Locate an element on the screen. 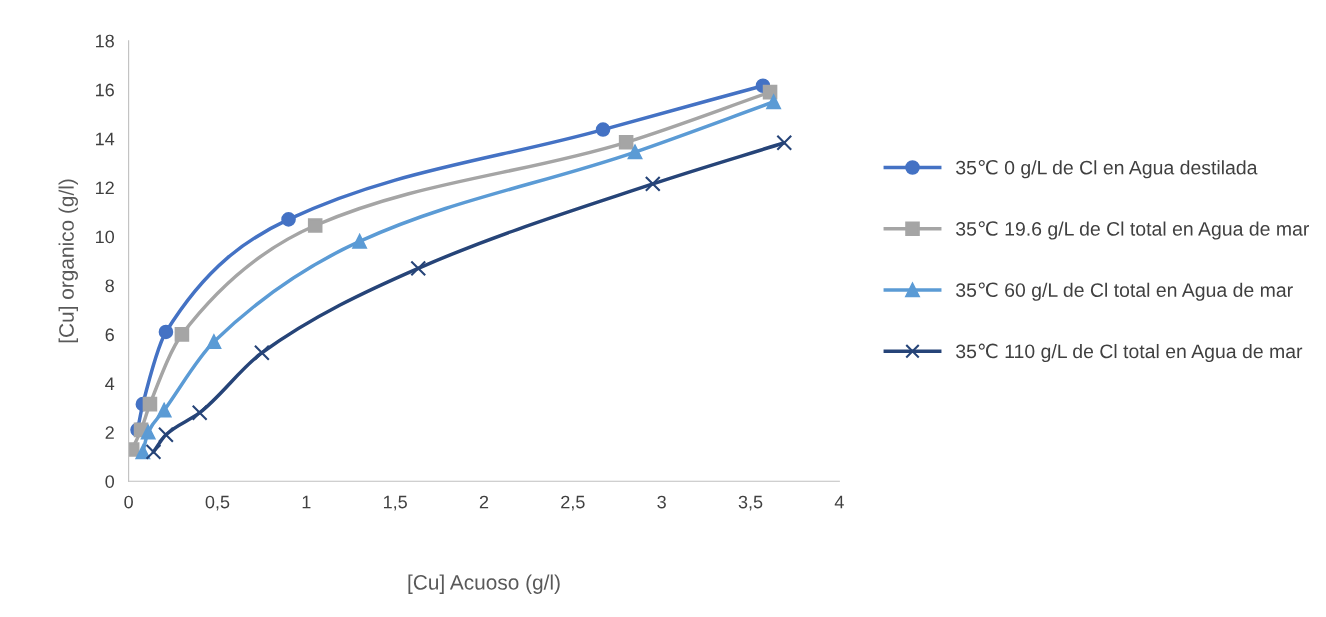 The image size is (1326, 617). legend-label: 35℃ 110 g/L de Cl total en Agua de mar is located at coordinates (1129, 353).